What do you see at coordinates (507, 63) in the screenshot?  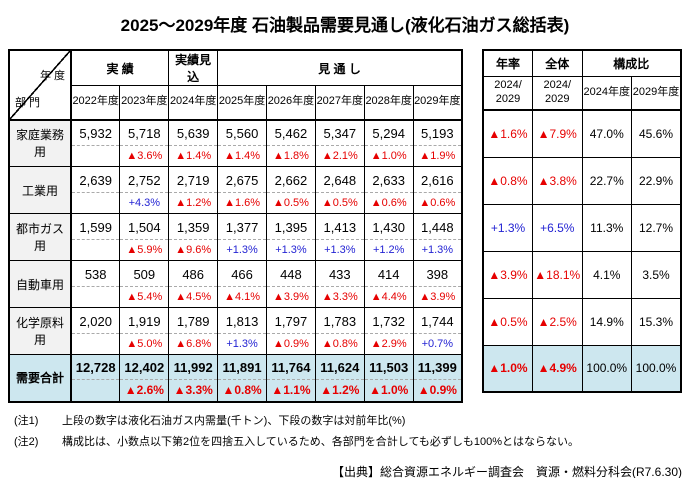 I see `col-group-annual-rate: 年率` at bounding box center [507, 63].